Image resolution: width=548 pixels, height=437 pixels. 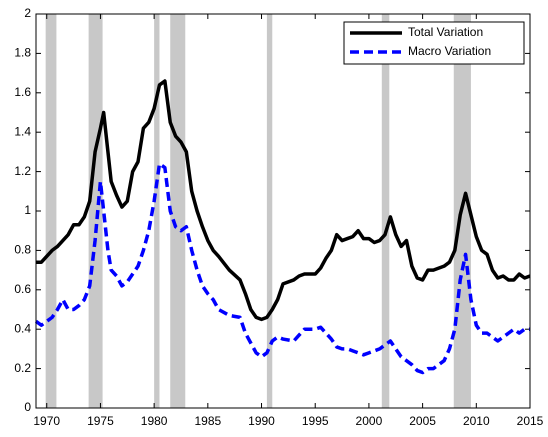 I want to click on x-tick-label: 2015, so click(x=530, y=421).